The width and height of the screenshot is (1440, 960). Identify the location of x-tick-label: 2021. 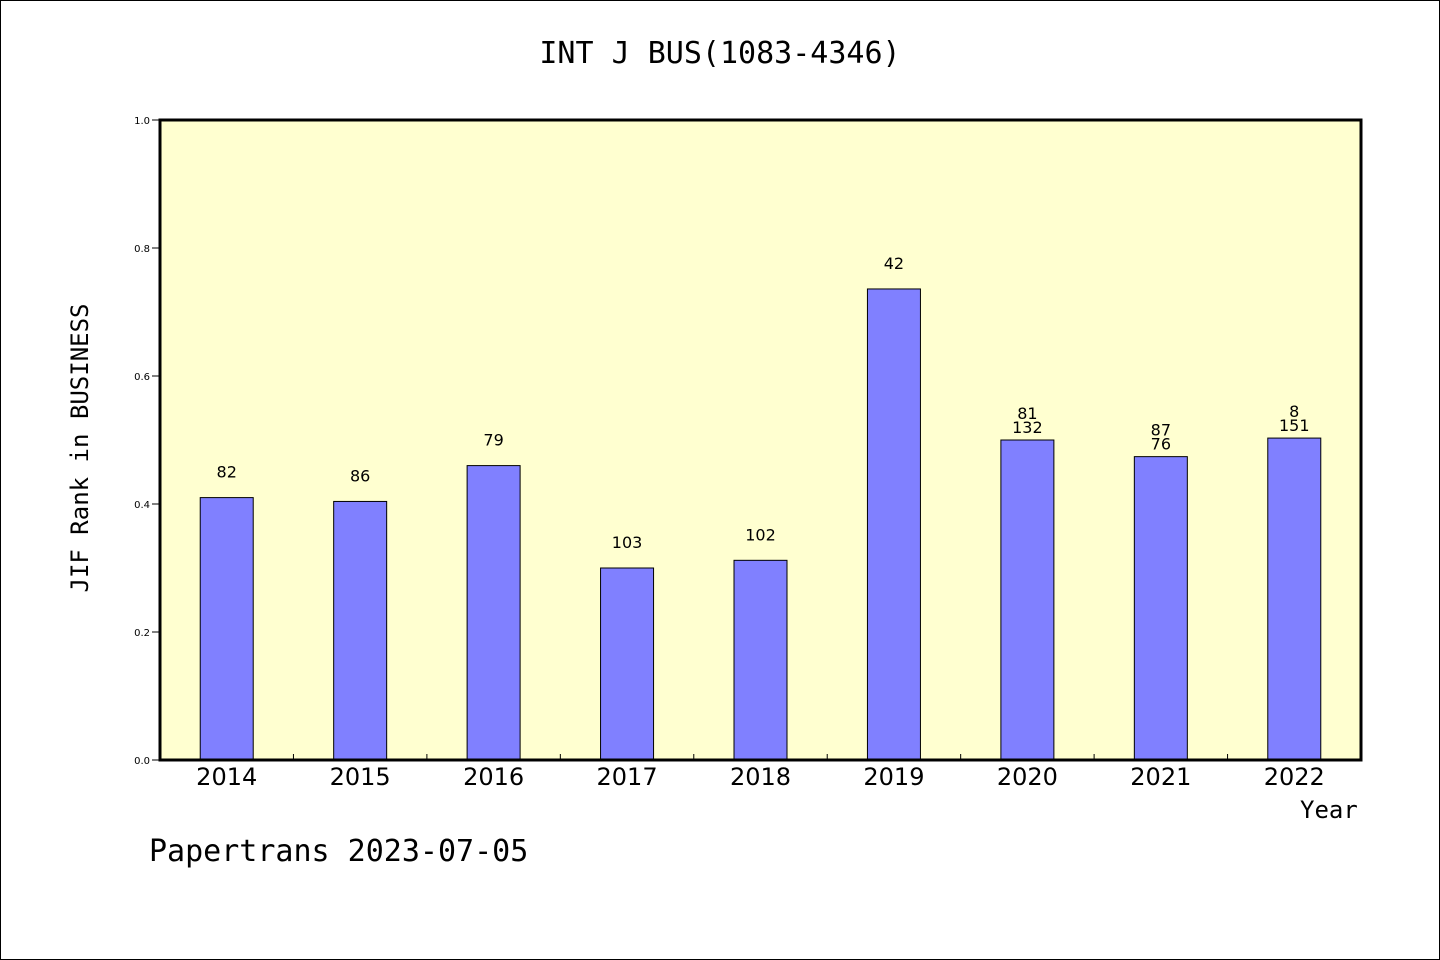
(1160, 777).